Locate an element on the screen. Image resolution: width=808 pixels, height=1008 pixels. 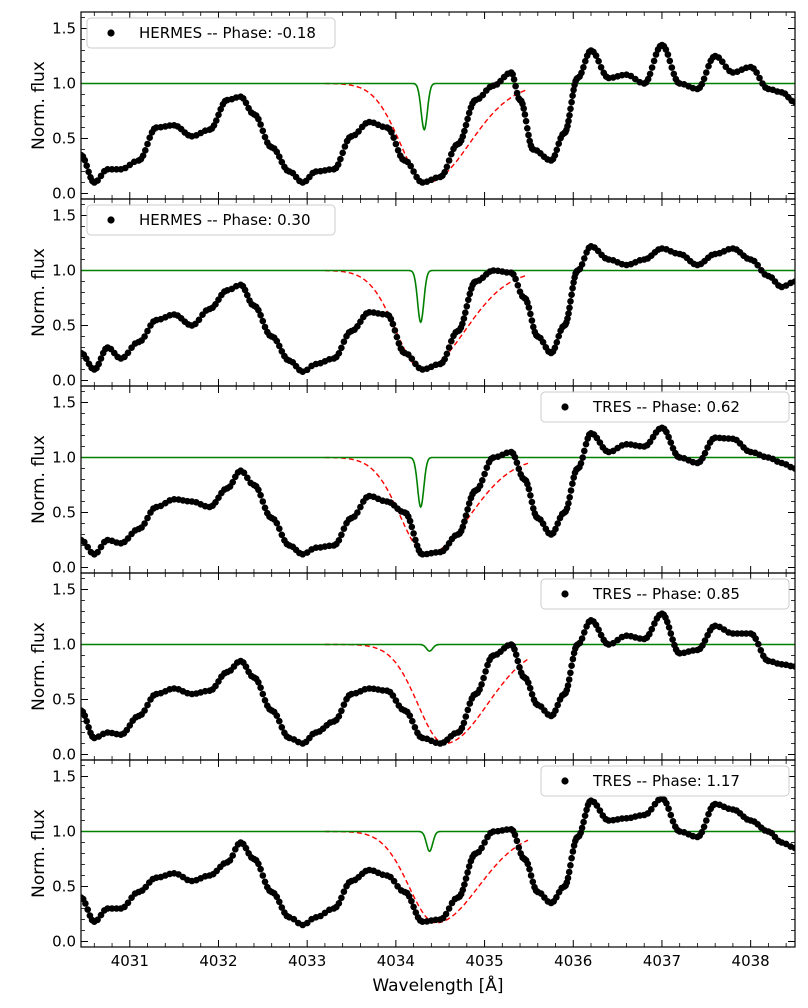
plot-area is located at coordinates (438, 491).